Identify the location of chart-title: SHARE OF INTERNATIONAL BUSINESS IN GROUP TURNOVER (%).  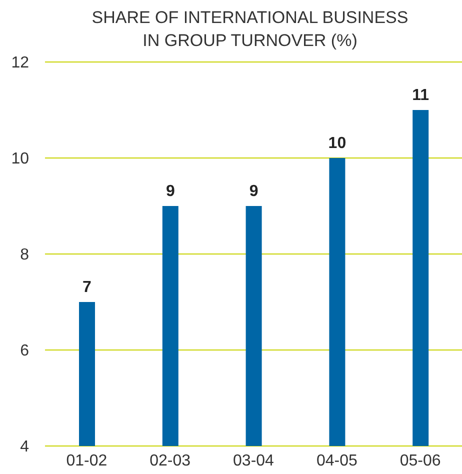
(250, 29).